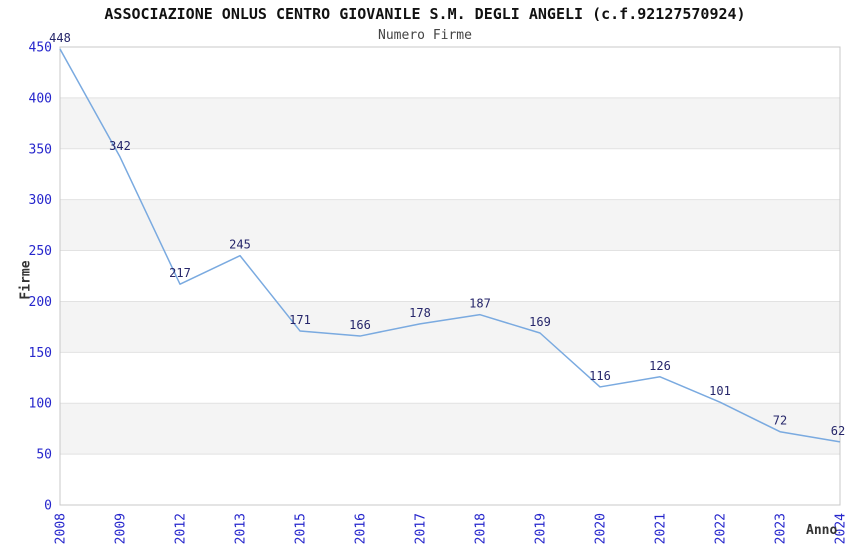 The height and width of the screenshot is (550, 850). What do you see at coordinates (40, 48) in the screenshot?
I see `y-tick-label: 450` at bounding box center [40, 48].